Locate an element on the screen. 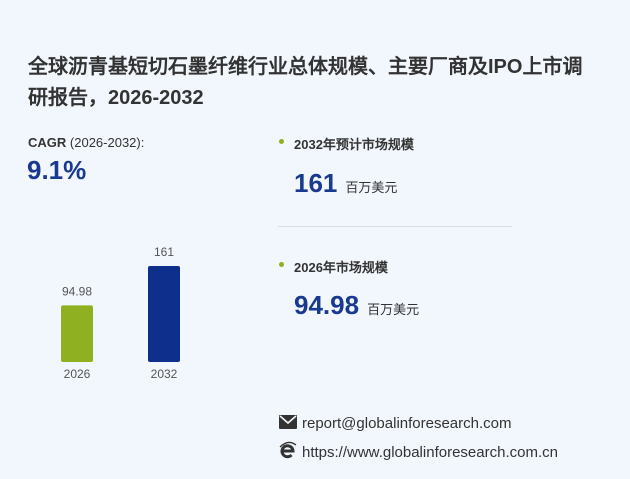  stat-value: 161 is located at coordinates (316, 183).